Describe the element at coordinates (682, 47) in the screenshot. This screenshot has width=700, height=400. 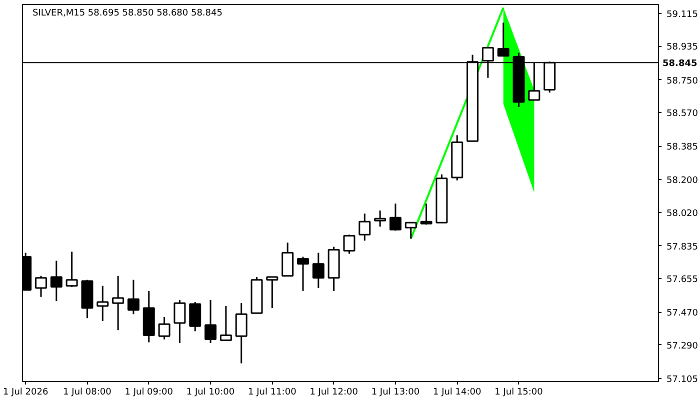
I see `y-tick-label: 58.935` at that location.